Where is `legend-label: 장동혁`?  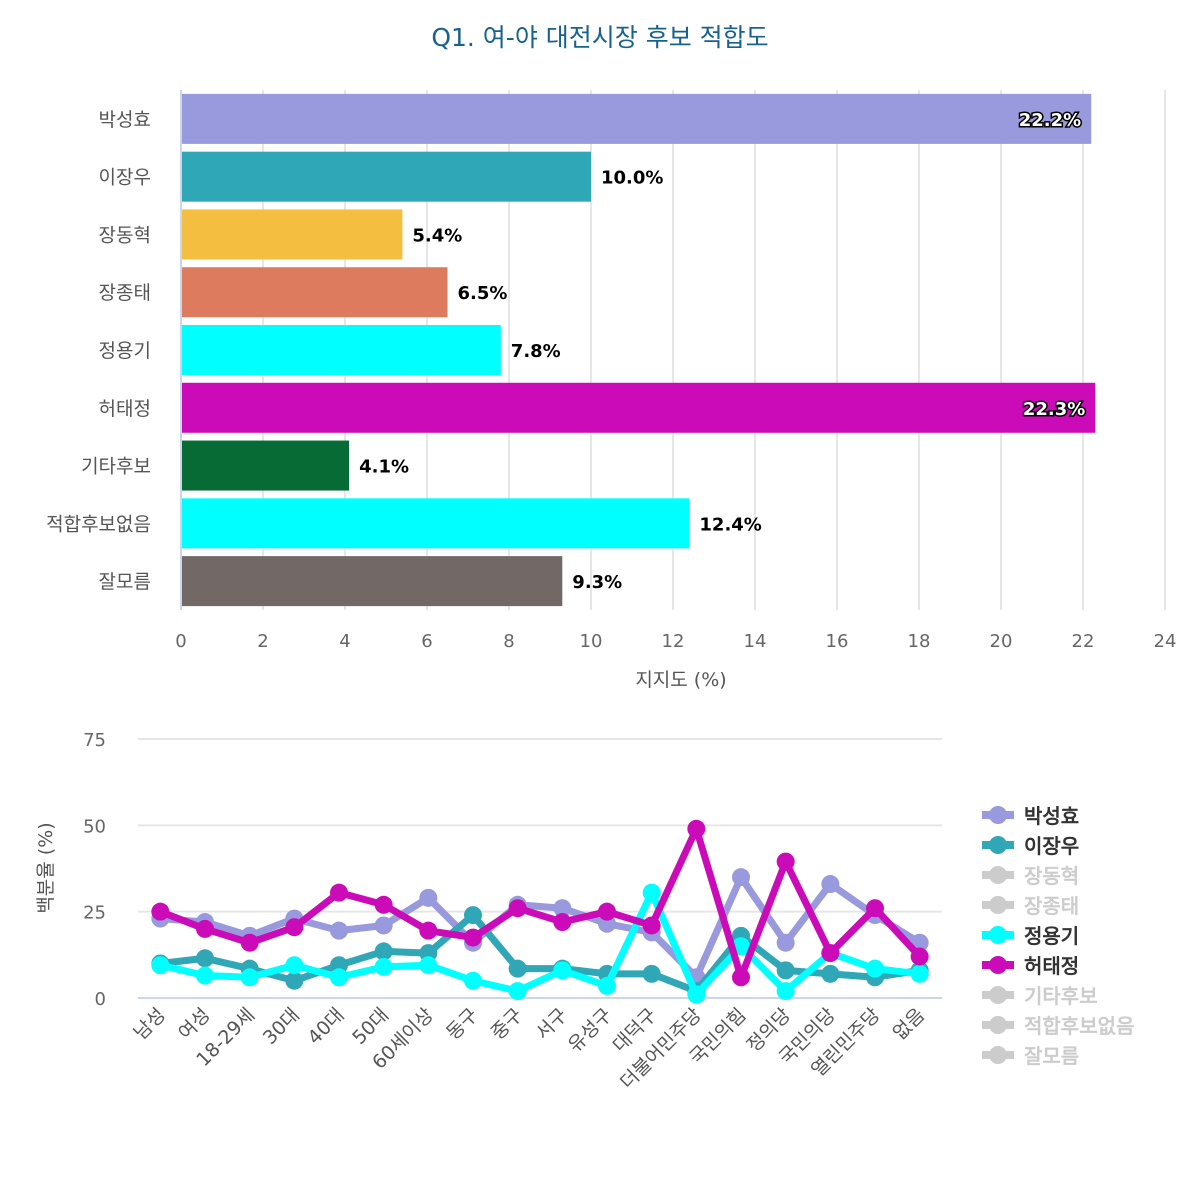 legend-label: 장동혁 is located at coordinates (1051, 876).